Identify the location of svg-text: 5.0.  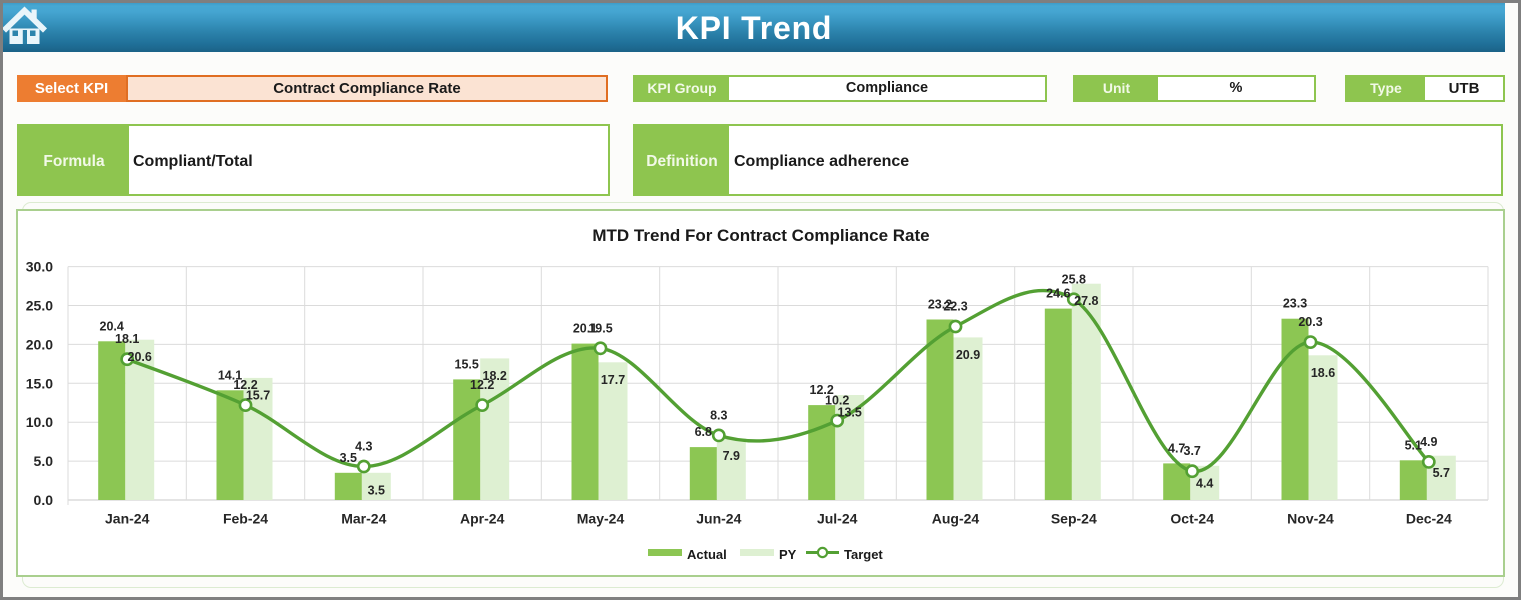
(44, 461).